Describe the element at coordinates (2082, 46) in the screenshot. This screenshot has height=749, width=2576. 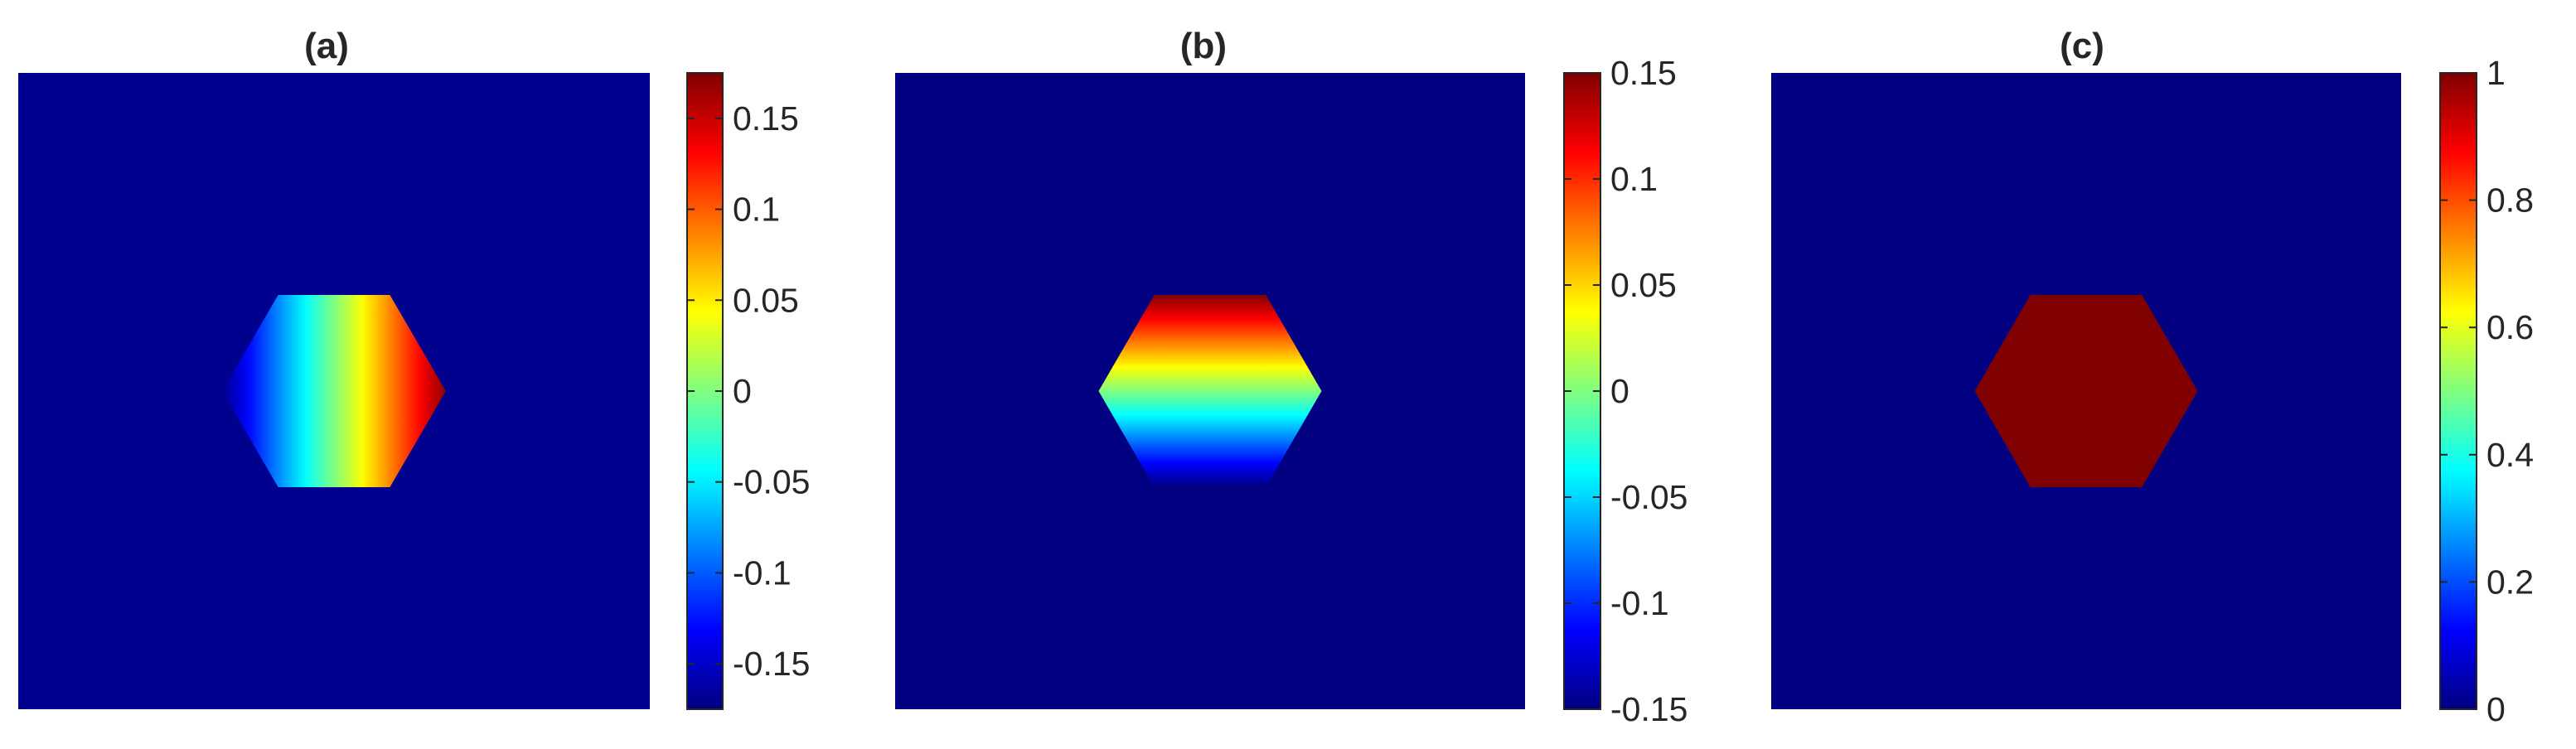
I see `panel-c-title: (c)` at that location.